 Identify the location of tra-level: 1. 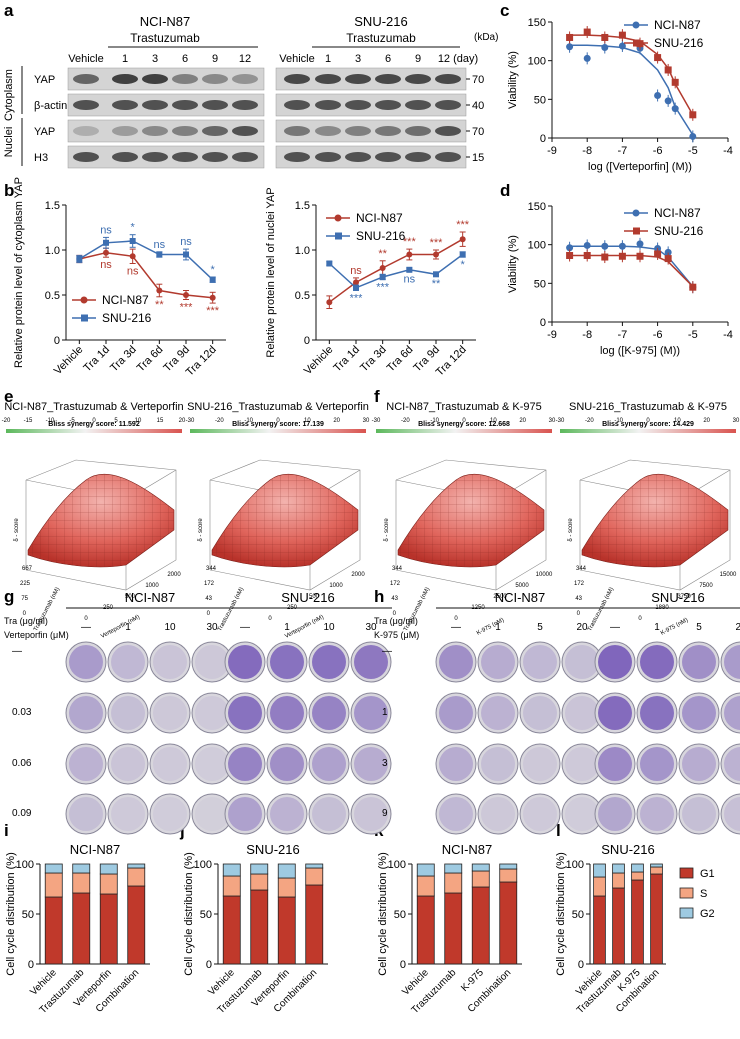
(287, 627).